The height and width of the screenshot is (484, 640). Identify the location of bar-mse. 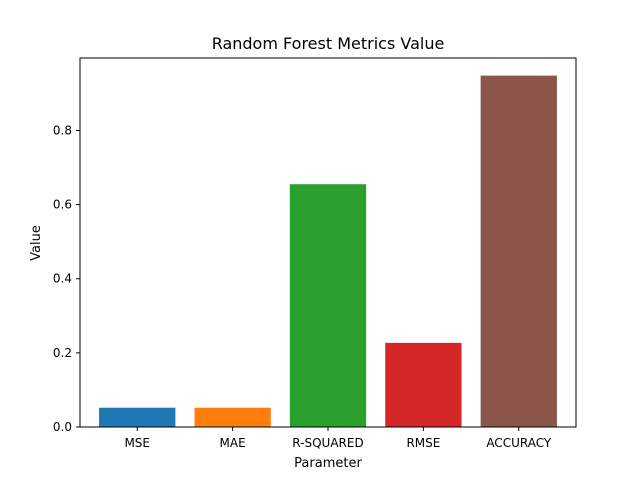
(137, 417).